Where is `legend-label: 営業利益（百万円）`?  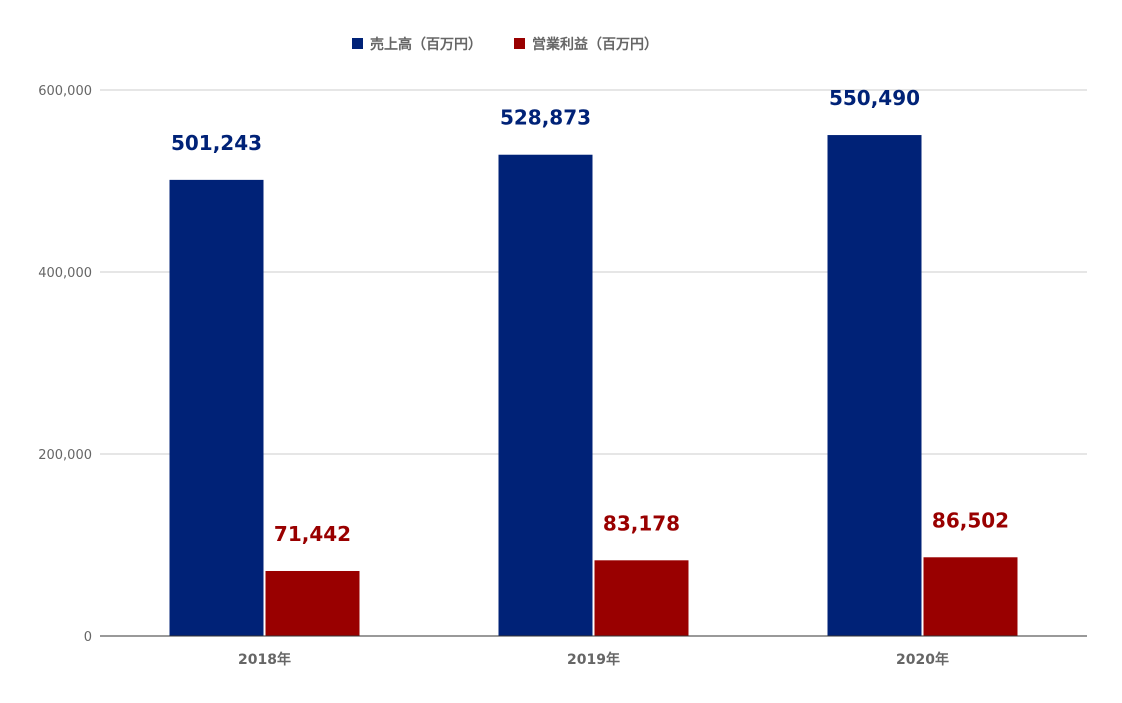 legend-label: 営業利益（百万円） is located at coordinates (595, 44).